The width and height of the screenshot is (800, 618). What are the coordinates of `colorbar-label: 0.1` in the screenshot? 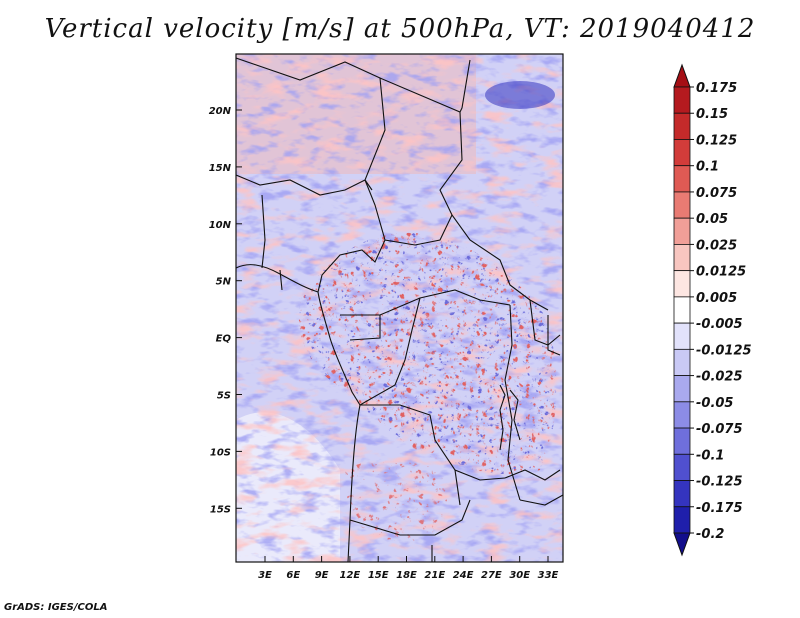 It's located at (707, 167).